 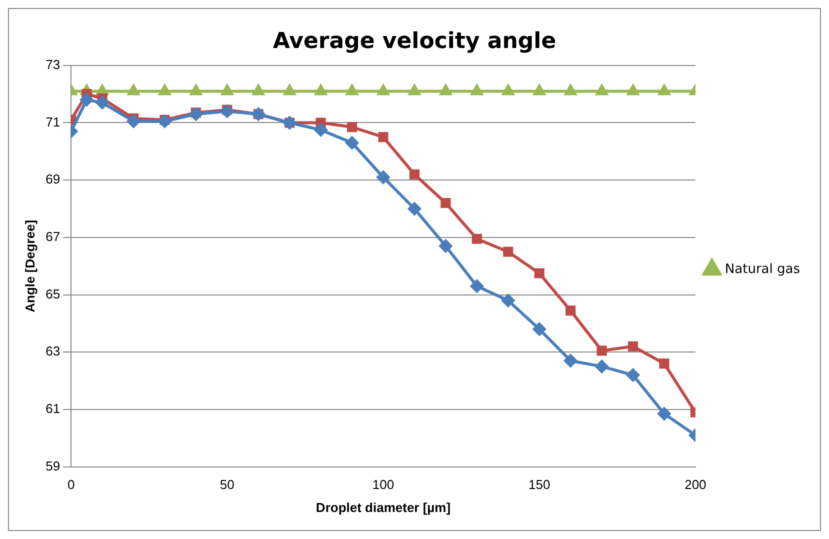 What do you see at coordinates (53, 351) in the screenshot?
I see `y-tick-label: 63` at bounding box center [53, 351].